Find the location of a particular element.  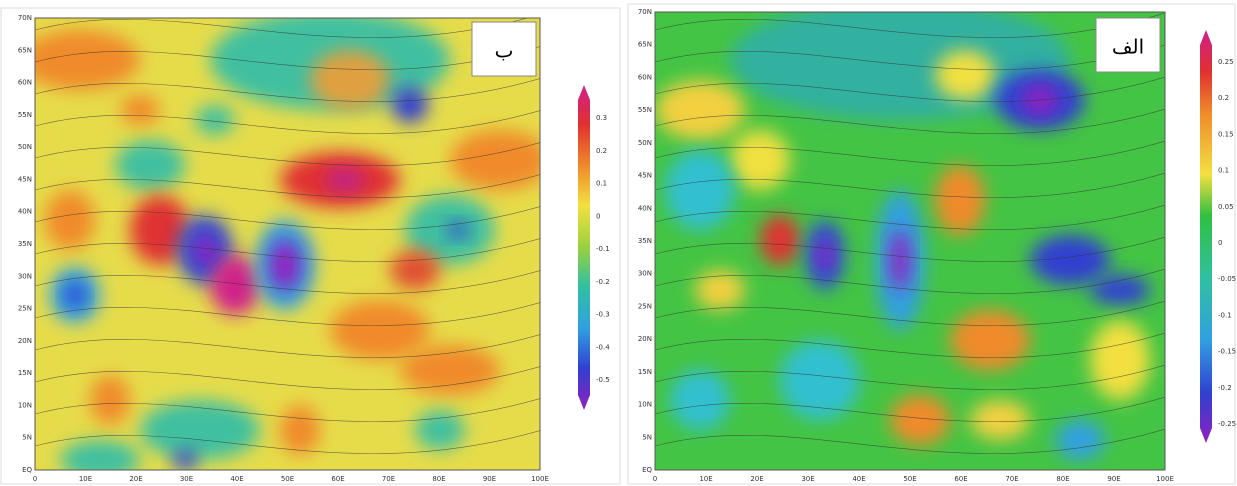

x-tick-label: 100E is located at coordinates (1165, 479).